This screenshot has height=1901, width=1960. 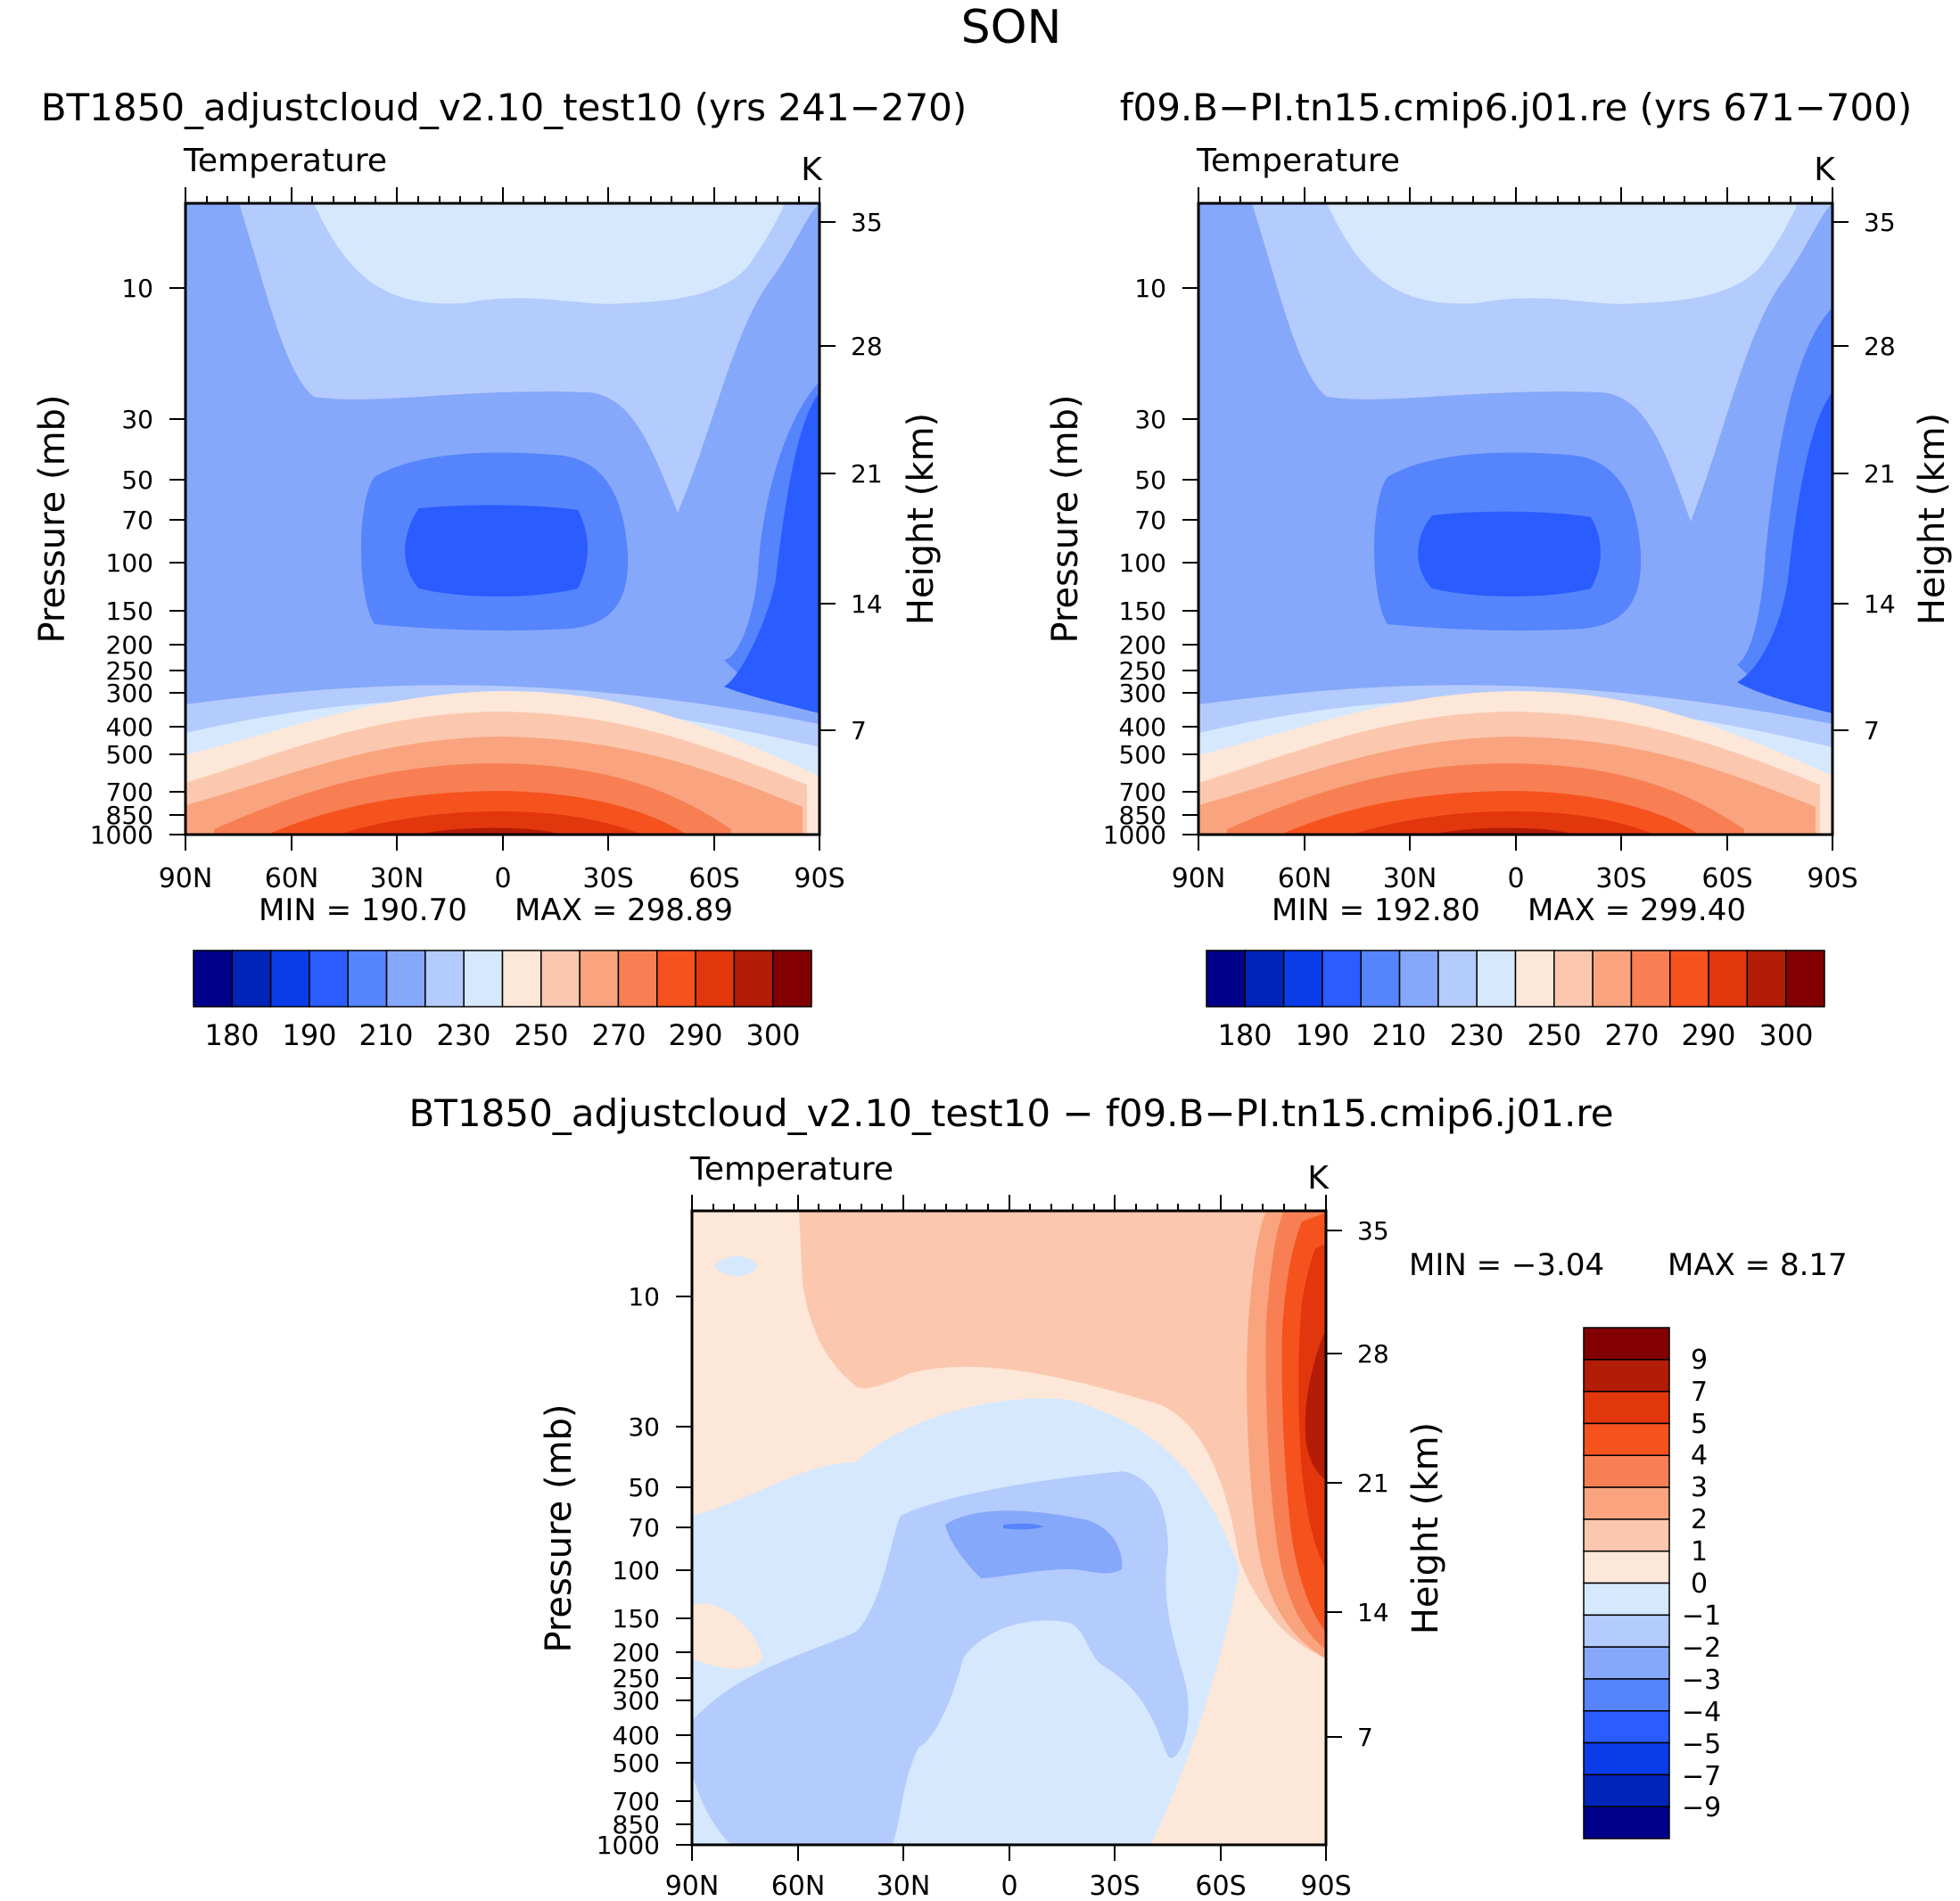 What do you see at coordinates (1425, 1528) in the screenshot?
I see `panel-diff-ylabel-right: Height (km)` at bounding box center [1425, 1528].